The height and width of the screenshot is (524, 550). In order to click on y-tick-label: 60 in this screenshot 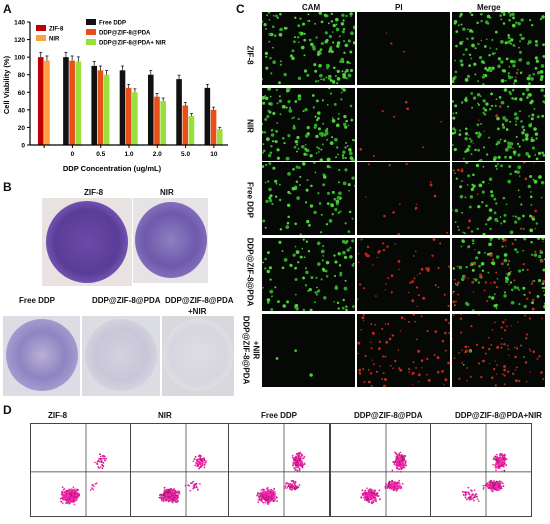, I will do `click(22, 93)`.